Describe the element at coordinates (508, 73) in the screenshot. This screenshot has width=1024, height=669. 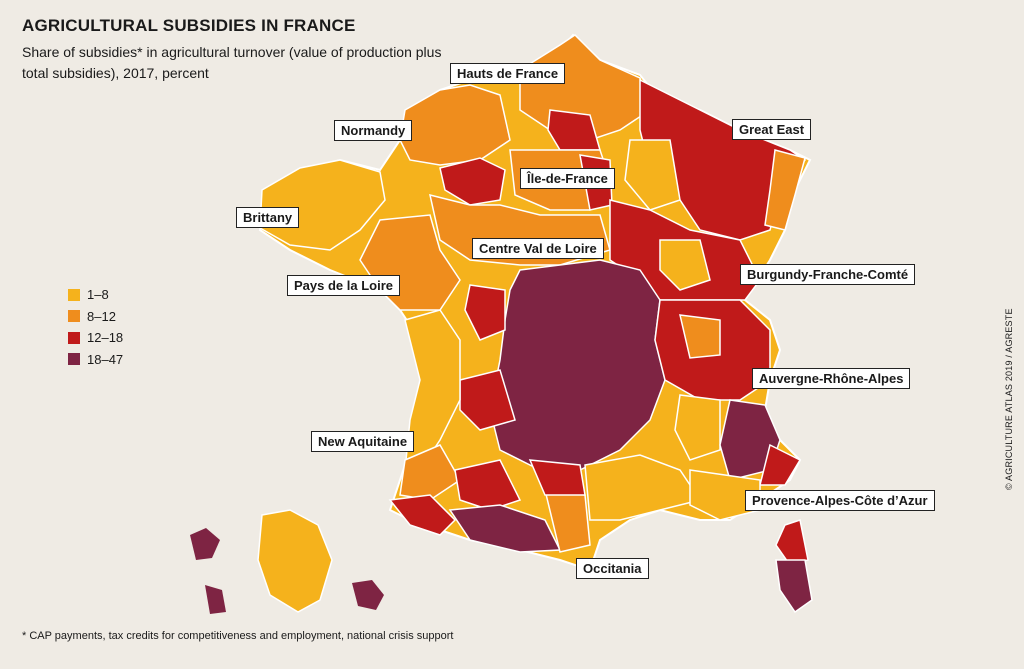
I see `label-hauts-de-france: Hauts de France` at that location.